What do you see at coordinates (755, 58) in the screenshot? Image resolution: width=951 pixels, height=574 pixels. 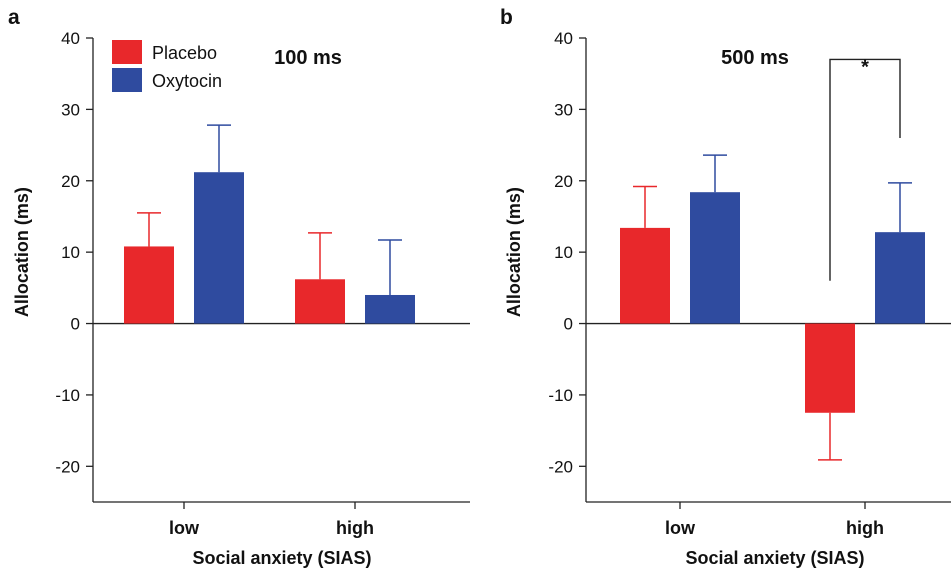 I see `panel-title: 500 ms` at bounding box center [755, 58].